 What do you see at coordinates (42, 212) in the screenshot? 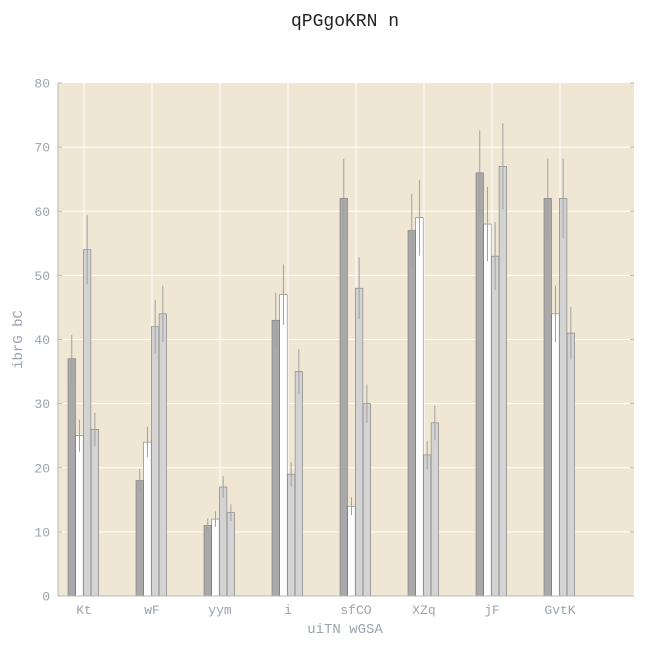
I see `y-tick-label: 60` at bounding box center [42, 212].